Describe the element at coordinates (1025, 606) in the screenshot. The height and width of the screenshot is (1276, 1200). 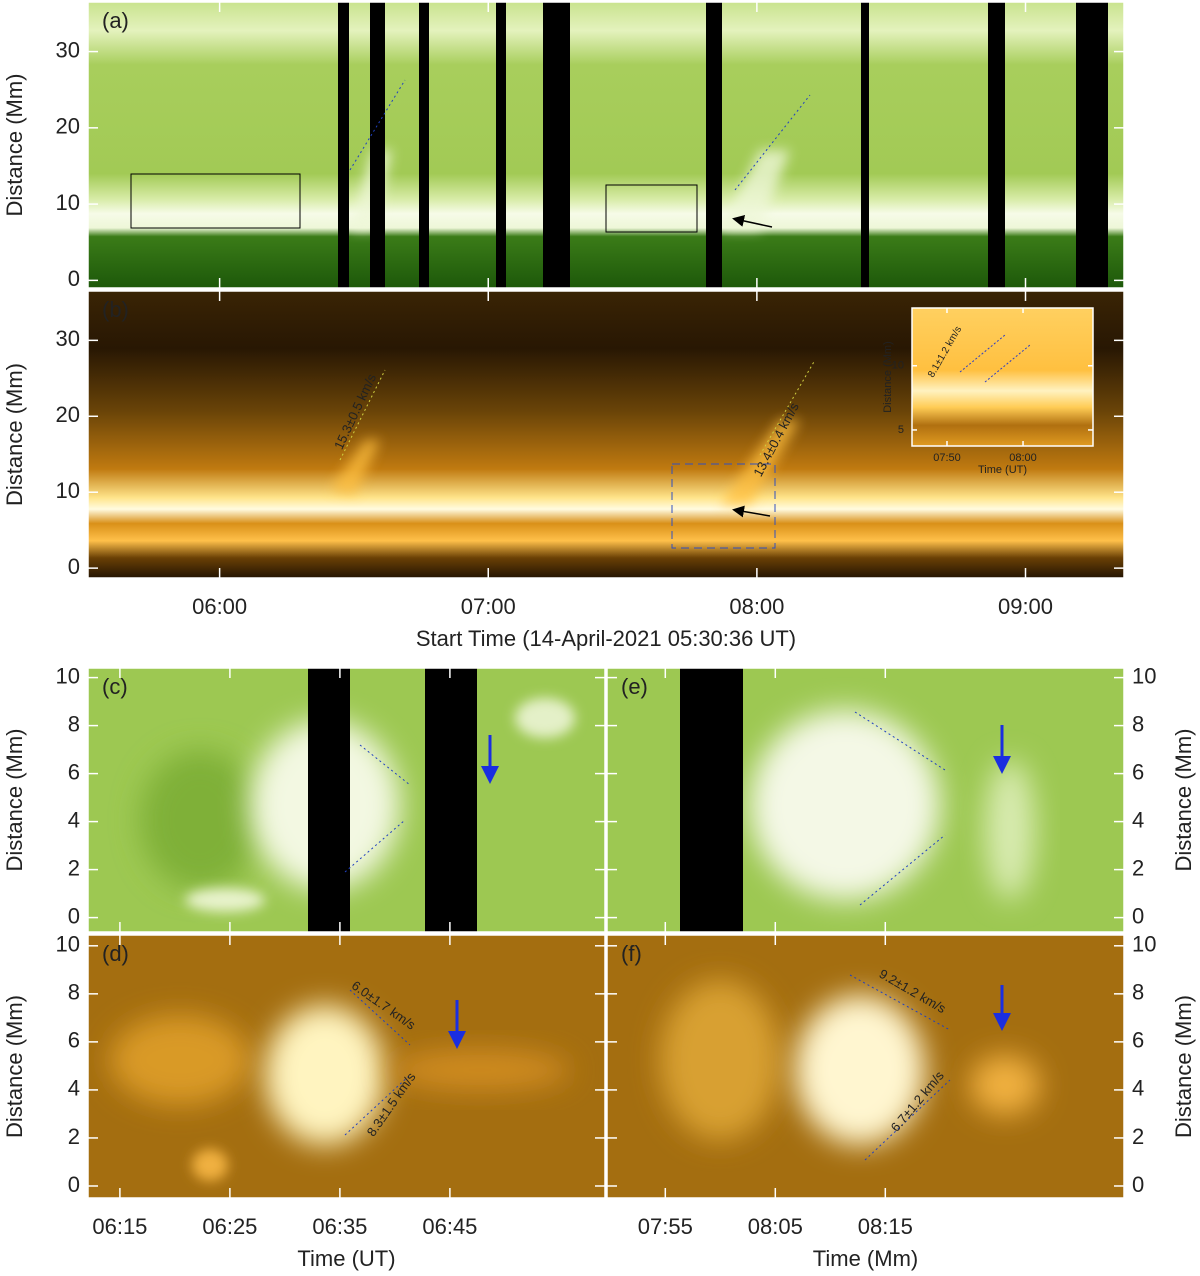
I see `x-tick-label: 09:00` at that location.